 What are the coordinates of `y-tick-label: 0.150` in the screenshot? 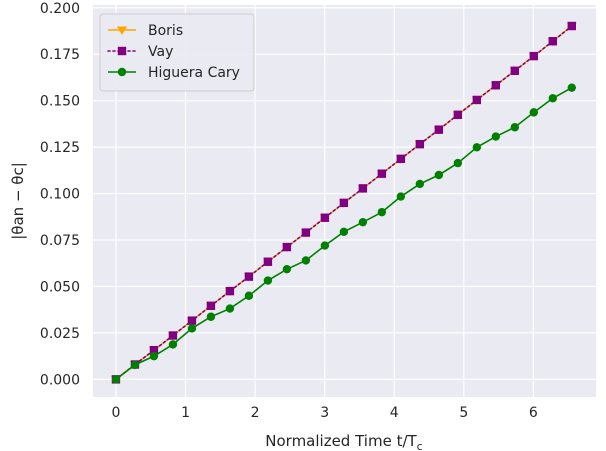 It's located at (60, 102).